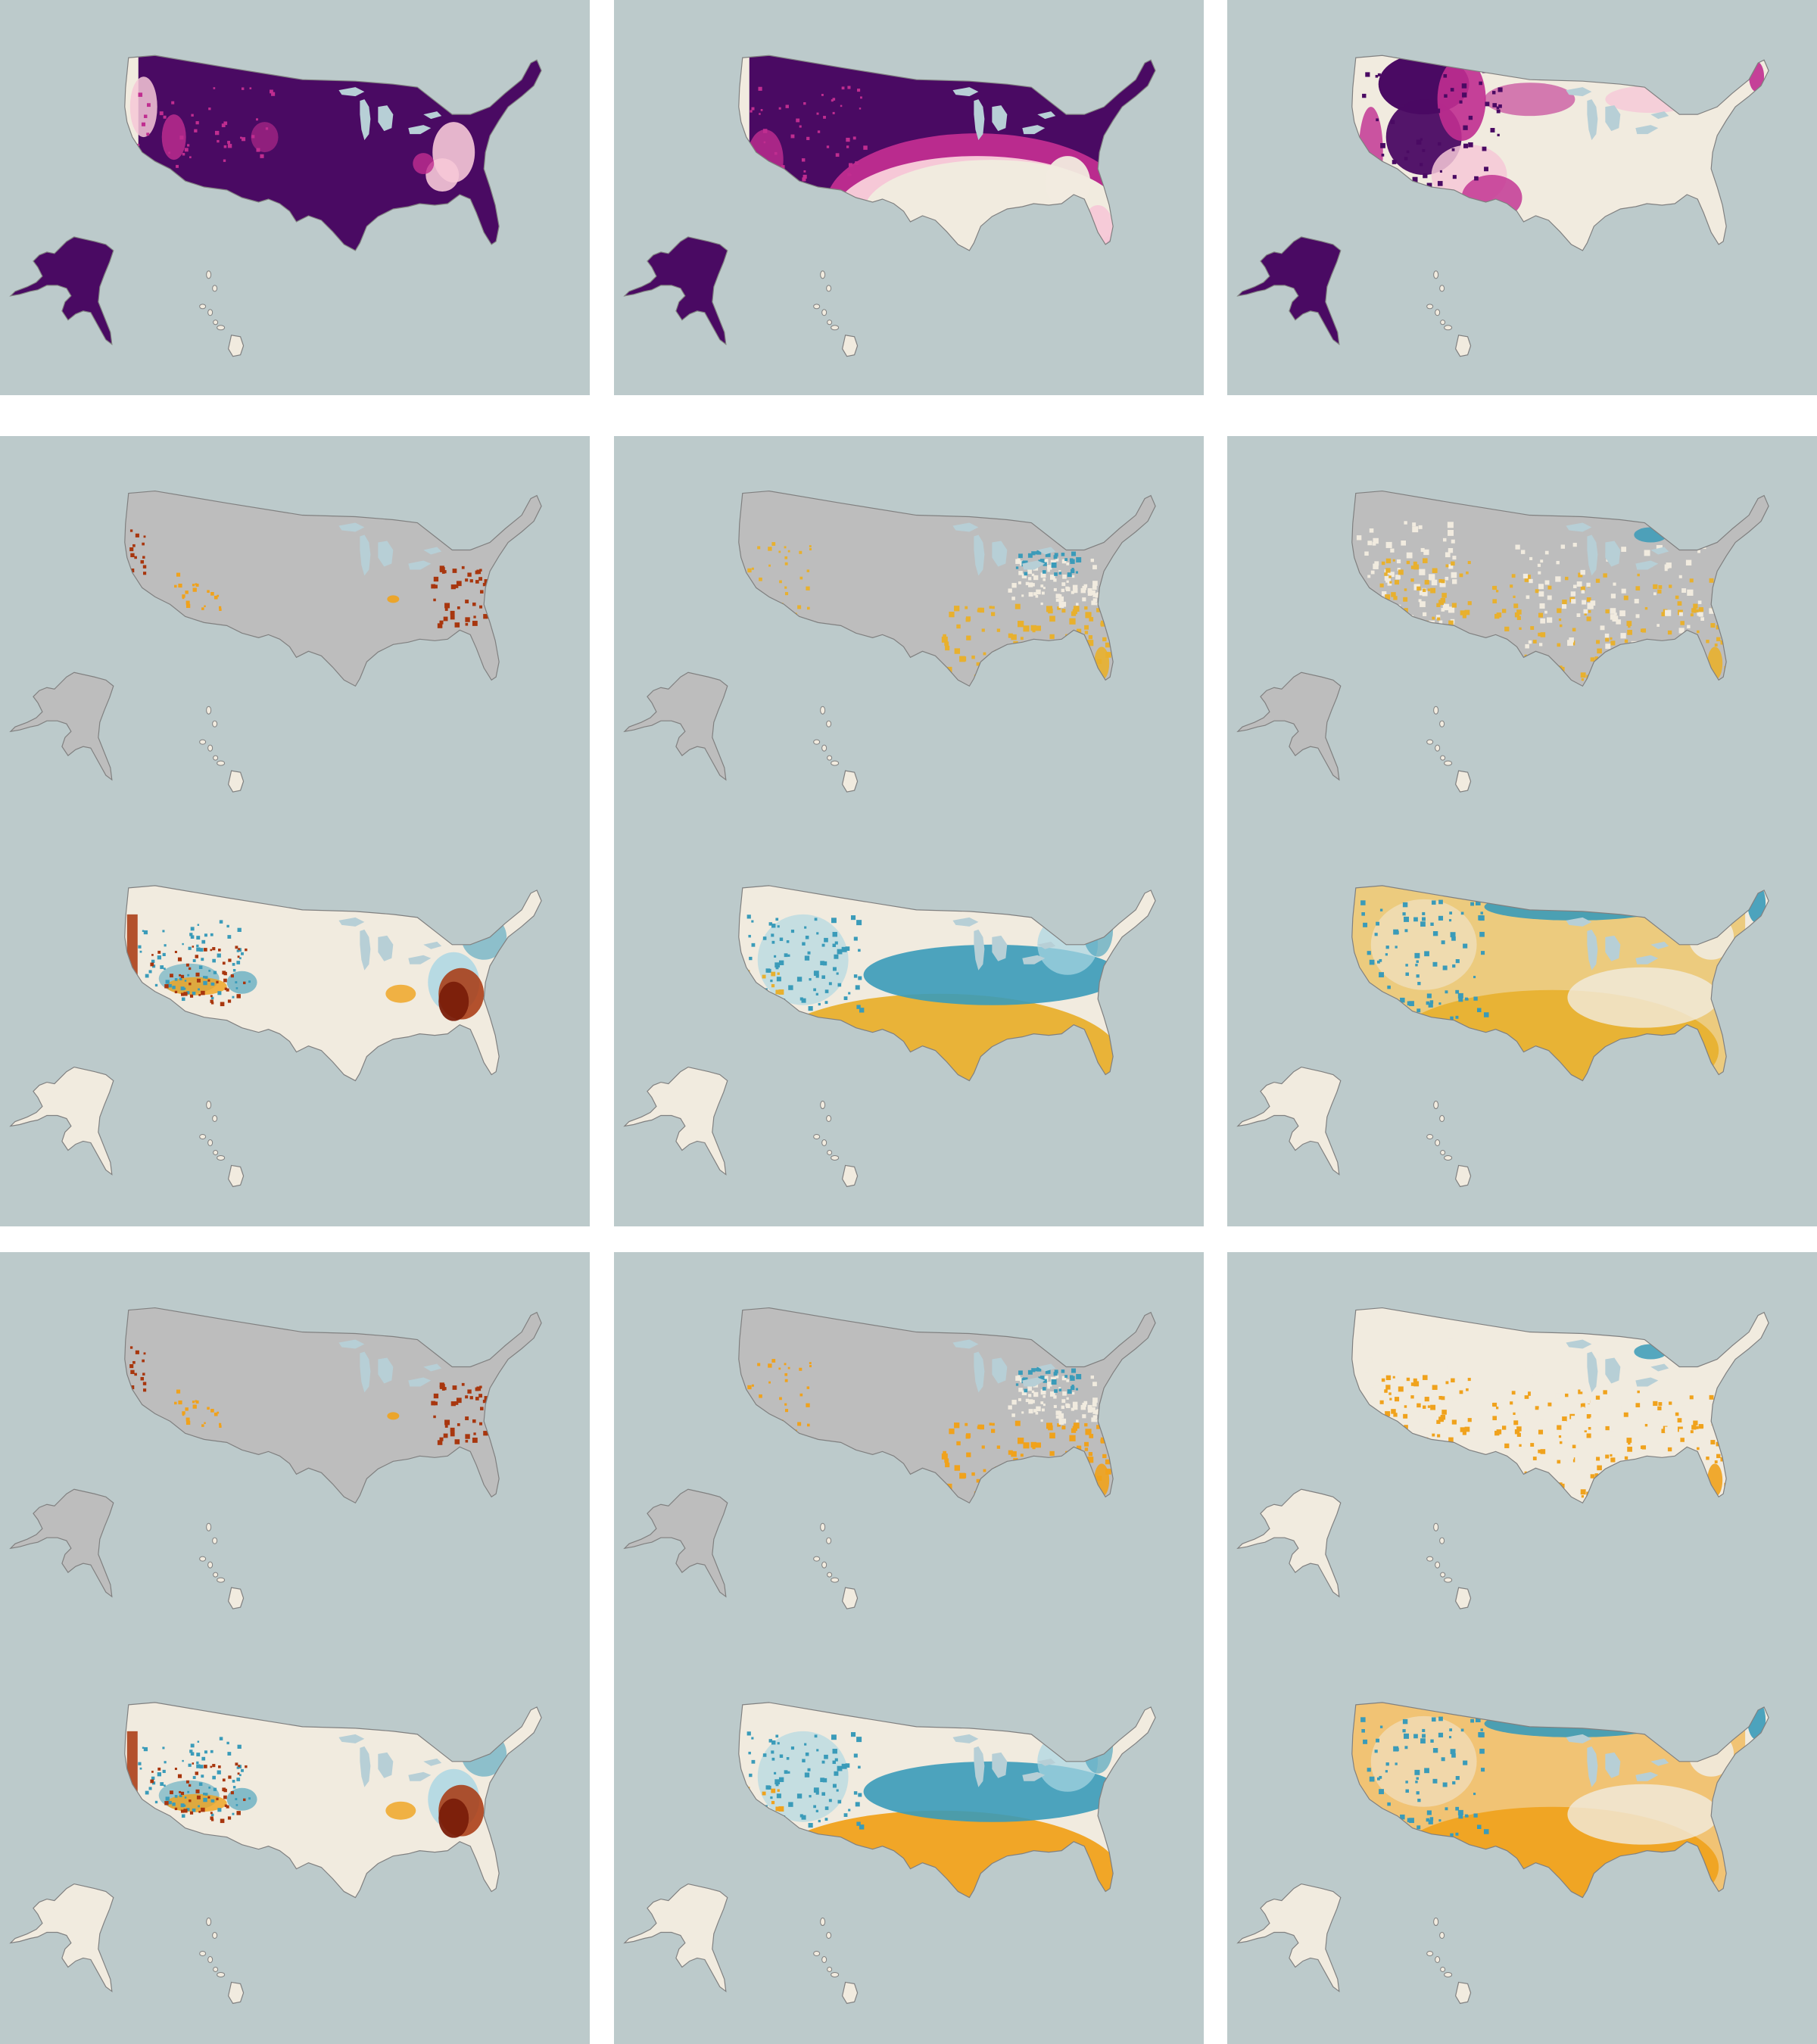 The width and height of the screenshot is (1817, 2044). I want to click on color-region, so click(1756, 1721).